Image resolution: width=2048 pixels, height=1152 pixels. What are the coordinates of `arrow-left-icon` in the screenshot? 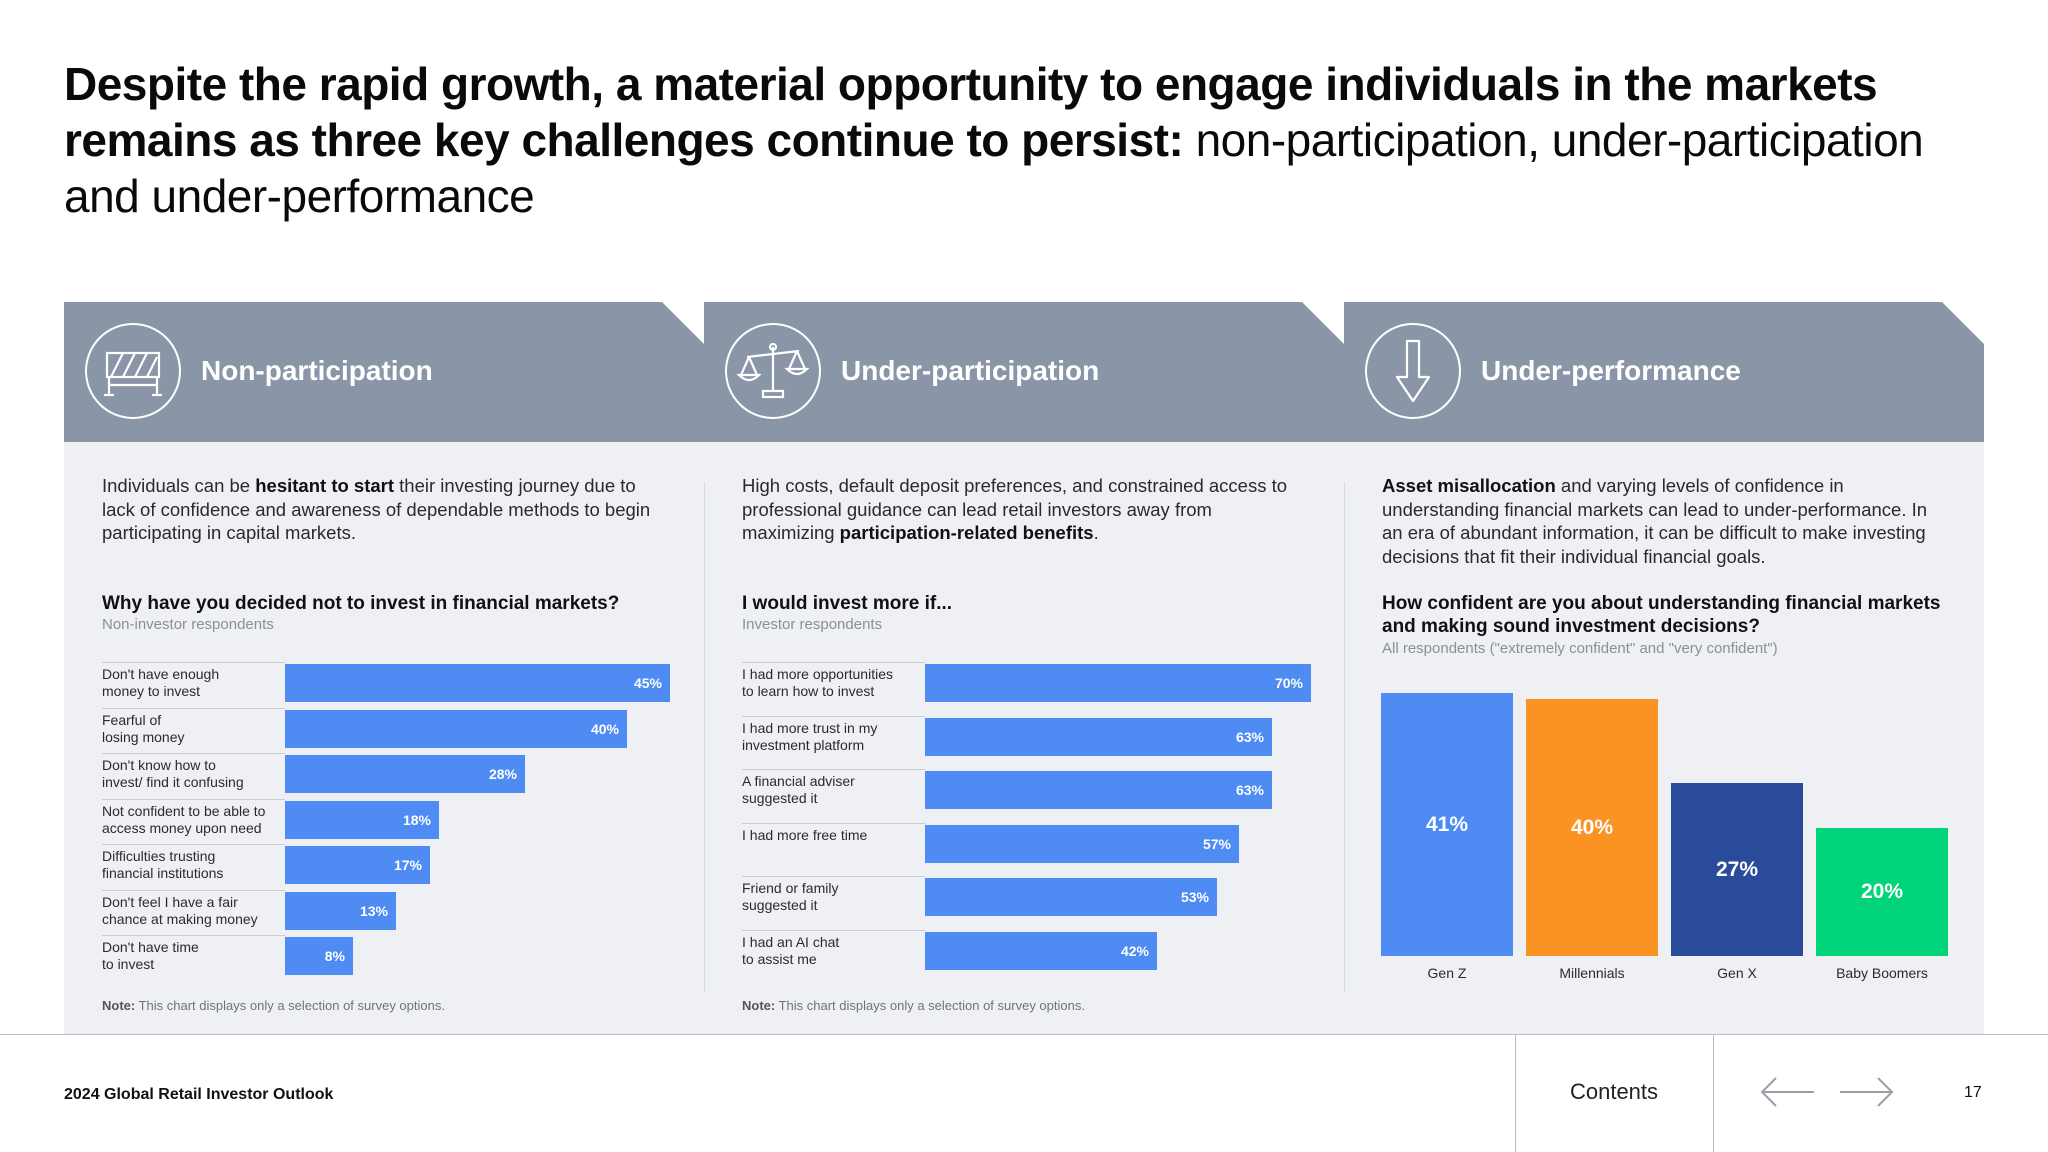 It's located at (1787, 1092).